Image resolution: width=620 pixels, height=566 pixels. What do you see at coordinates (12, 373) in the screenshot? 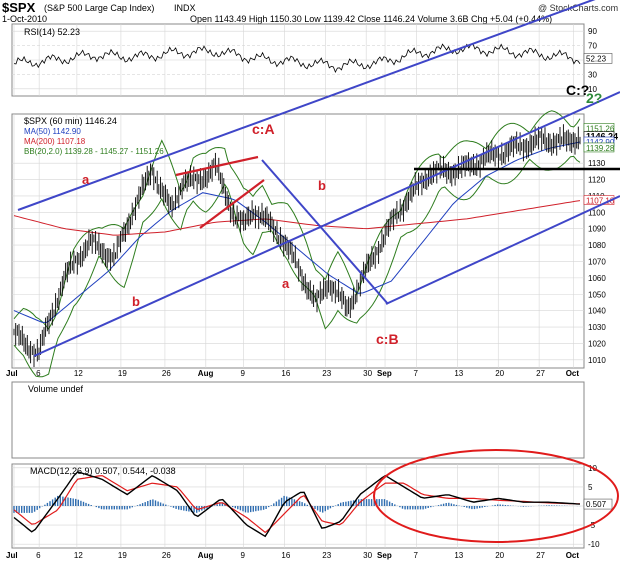
I see `price-xtick-label: Jul` at bounding box center [12, 373].